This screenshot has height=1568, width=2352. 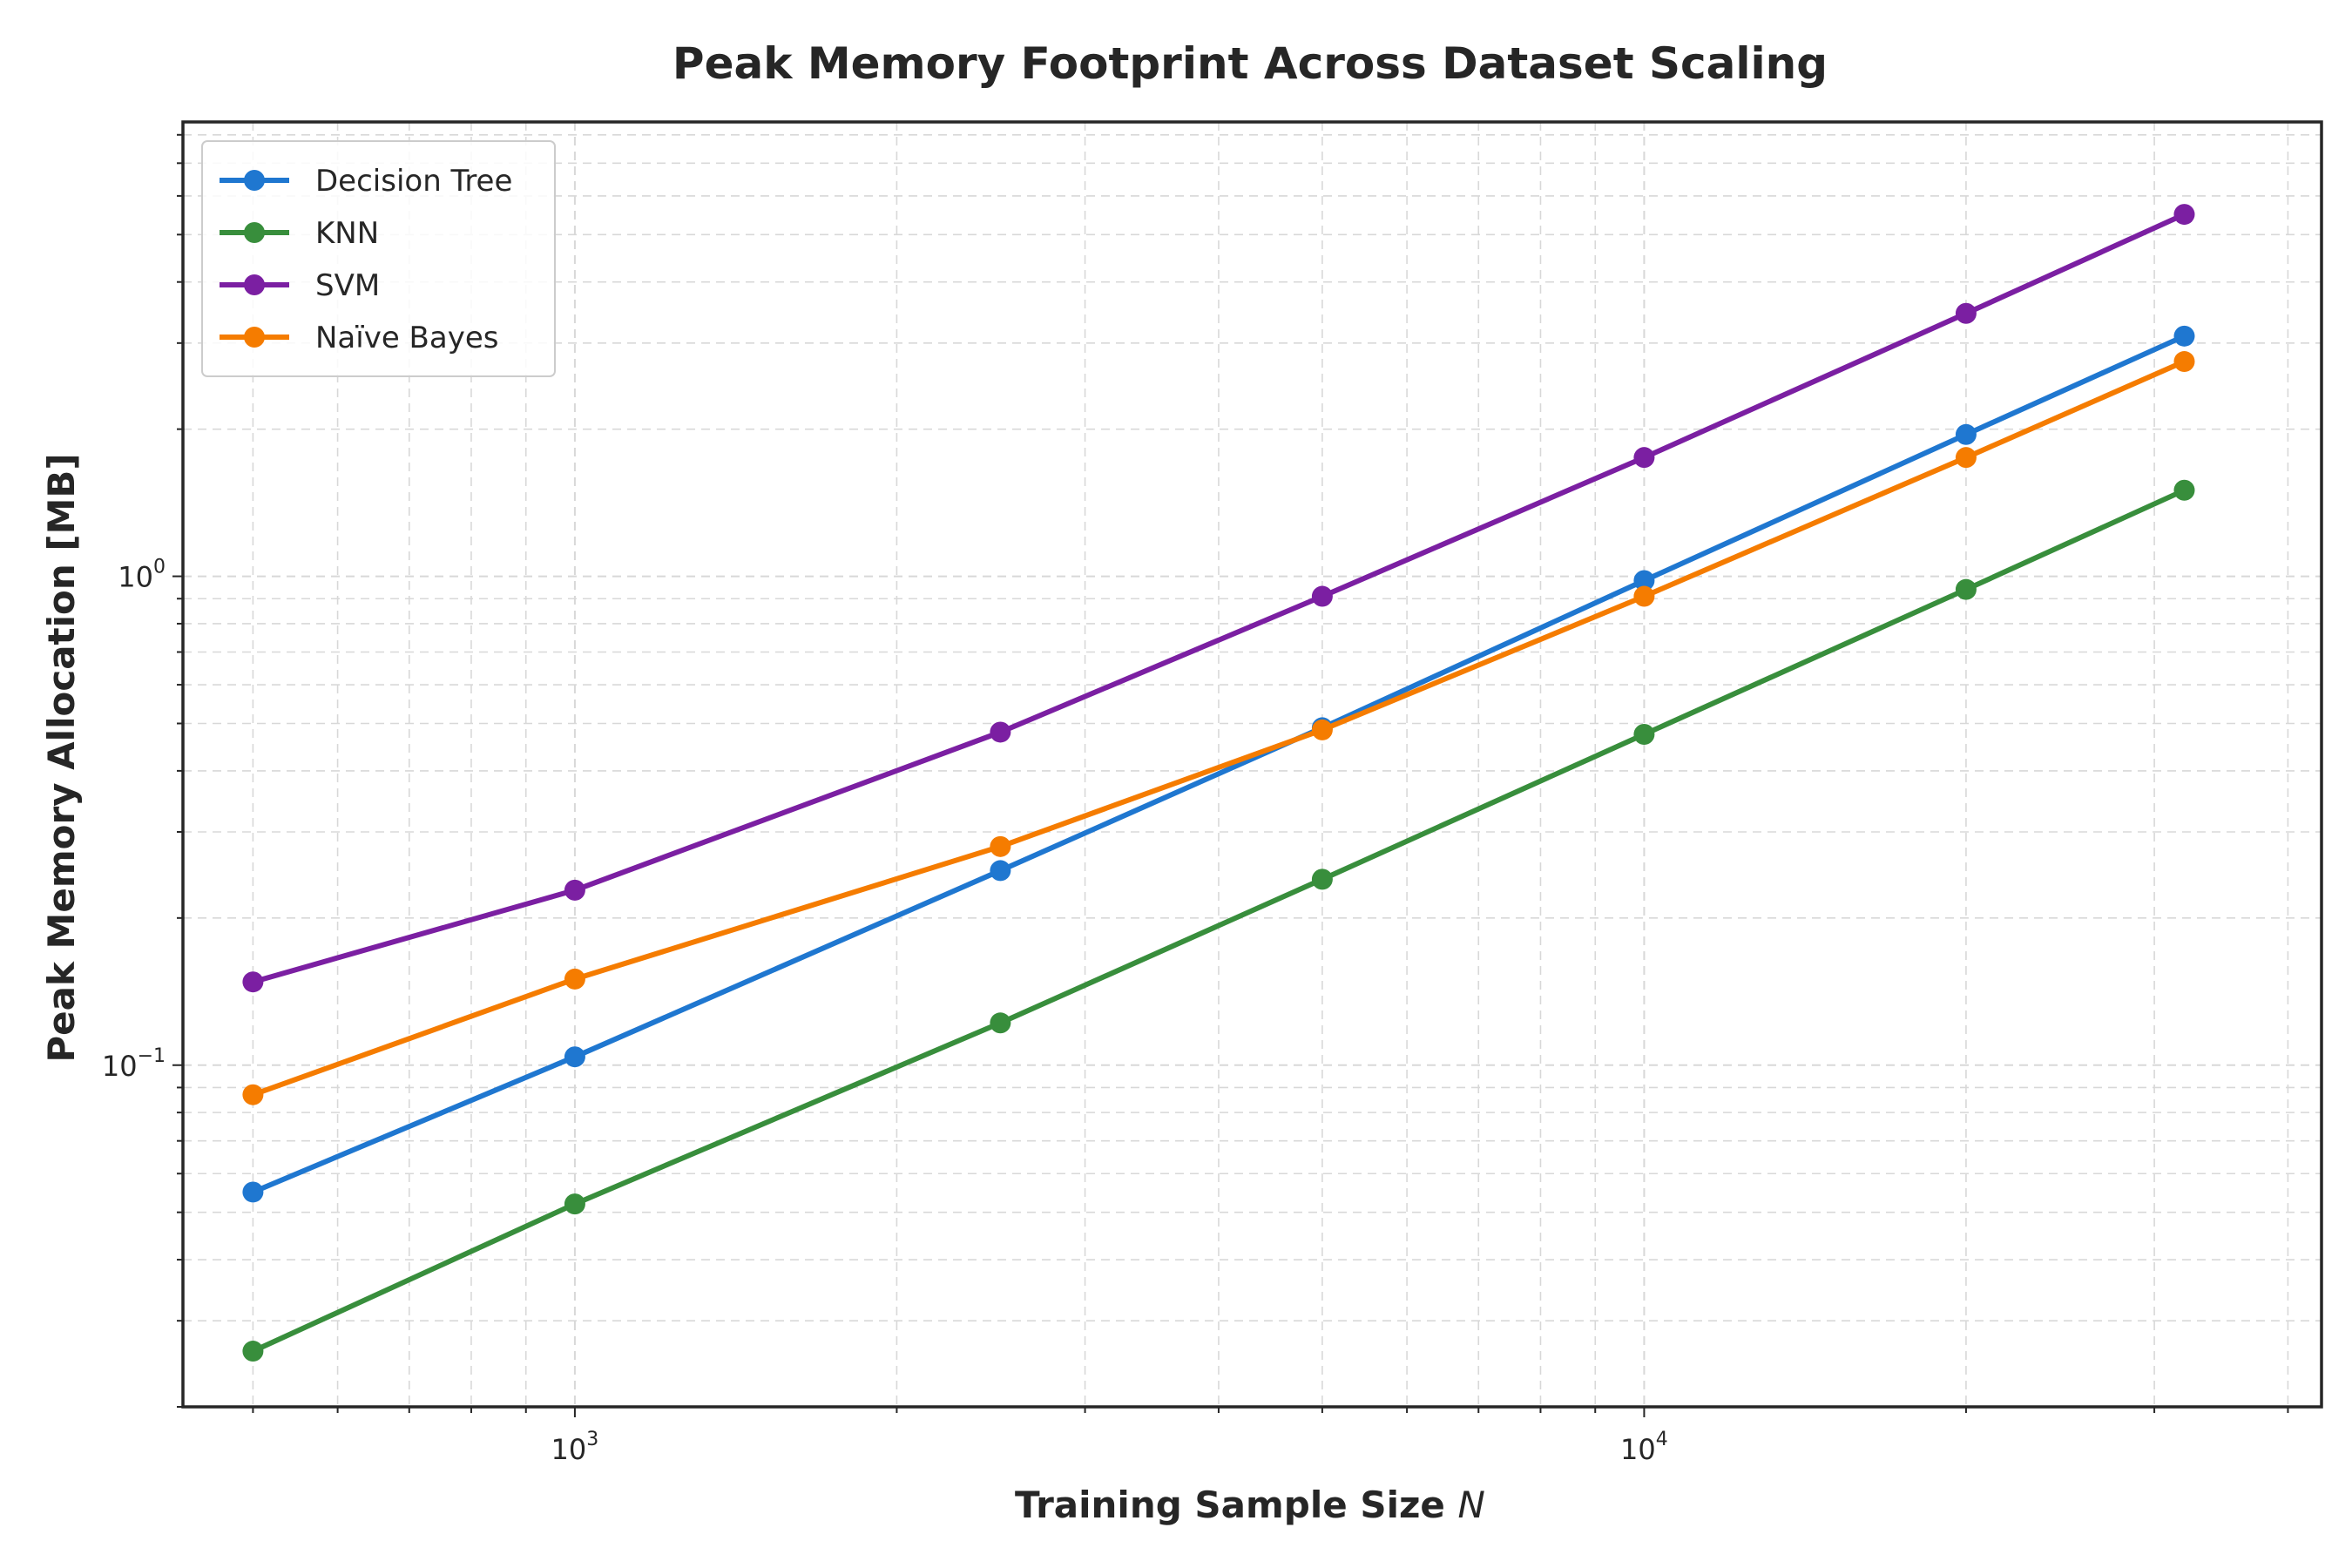 I want to click on y-tick-label: 10⁰, so click(x=142, y=575).